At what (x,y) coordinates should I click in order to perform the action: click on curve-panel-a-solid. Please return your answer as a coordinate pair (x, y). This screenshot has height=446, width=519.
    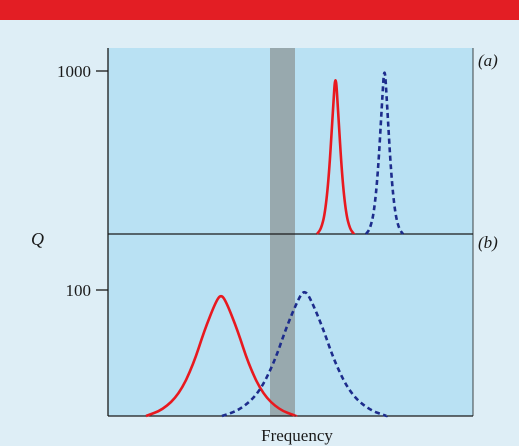
    Looking at the image, I should click on (335, 156).